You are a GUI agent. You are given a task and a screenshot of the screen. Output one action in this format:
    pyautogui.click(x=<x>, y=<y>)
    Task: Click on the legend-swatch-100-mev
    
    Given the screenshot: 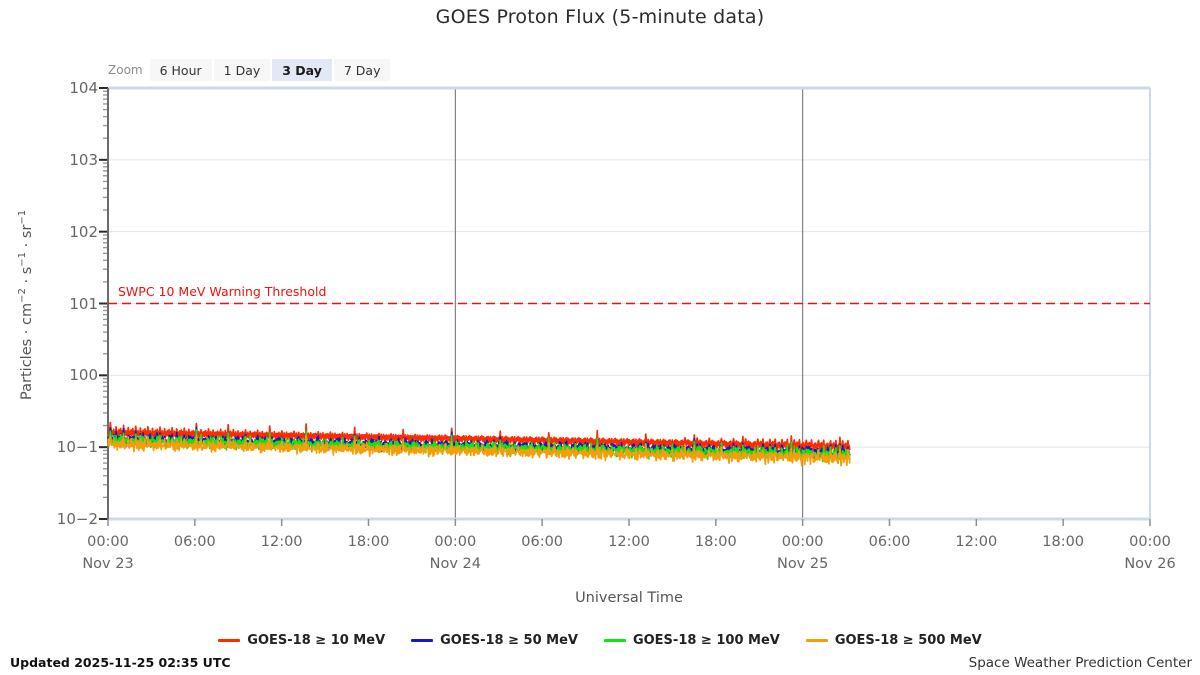 What is the action you would take?
    pyautogui.click(x=614, y=640)
    